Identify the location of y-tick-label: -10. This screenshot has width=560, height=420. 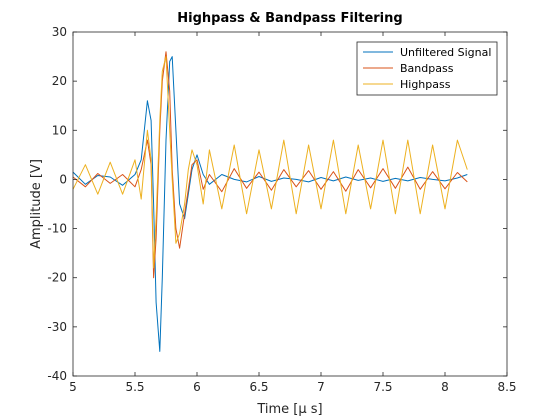
(57, 229).